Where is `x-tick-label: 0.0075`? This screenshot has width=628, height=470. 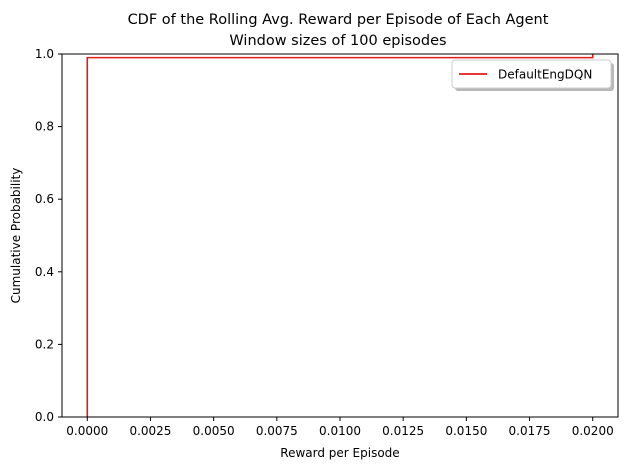
x-tick-label: 0.0075 is located at coordinates (277, 431).